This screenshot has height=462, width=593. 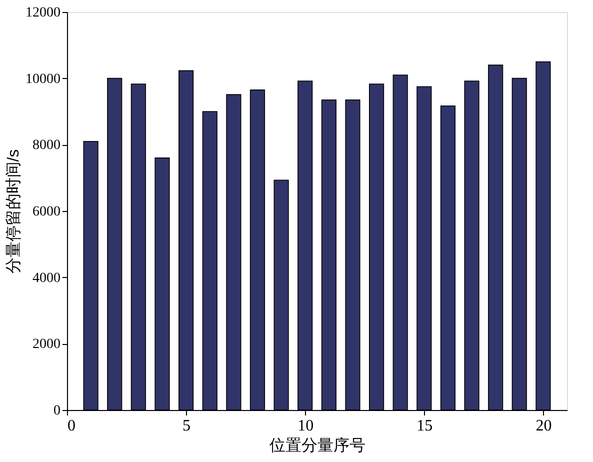 What do you see at coordinates (306, 426) in the screenshot?
I see `x-tick-label: 10` at bounding box center [306, 426].